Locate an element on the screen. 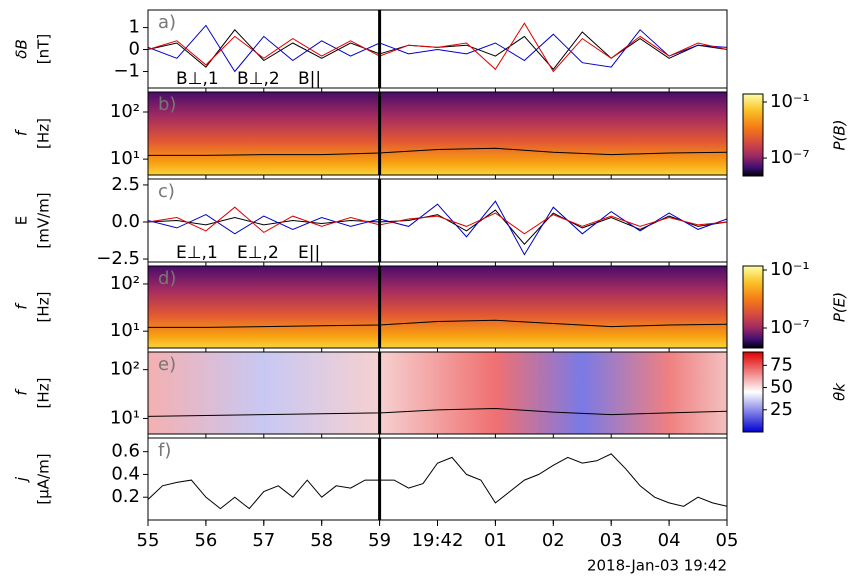 The image size is (854, 583). colorbar-tick-label: 50 is located at coordinates (781, 387).